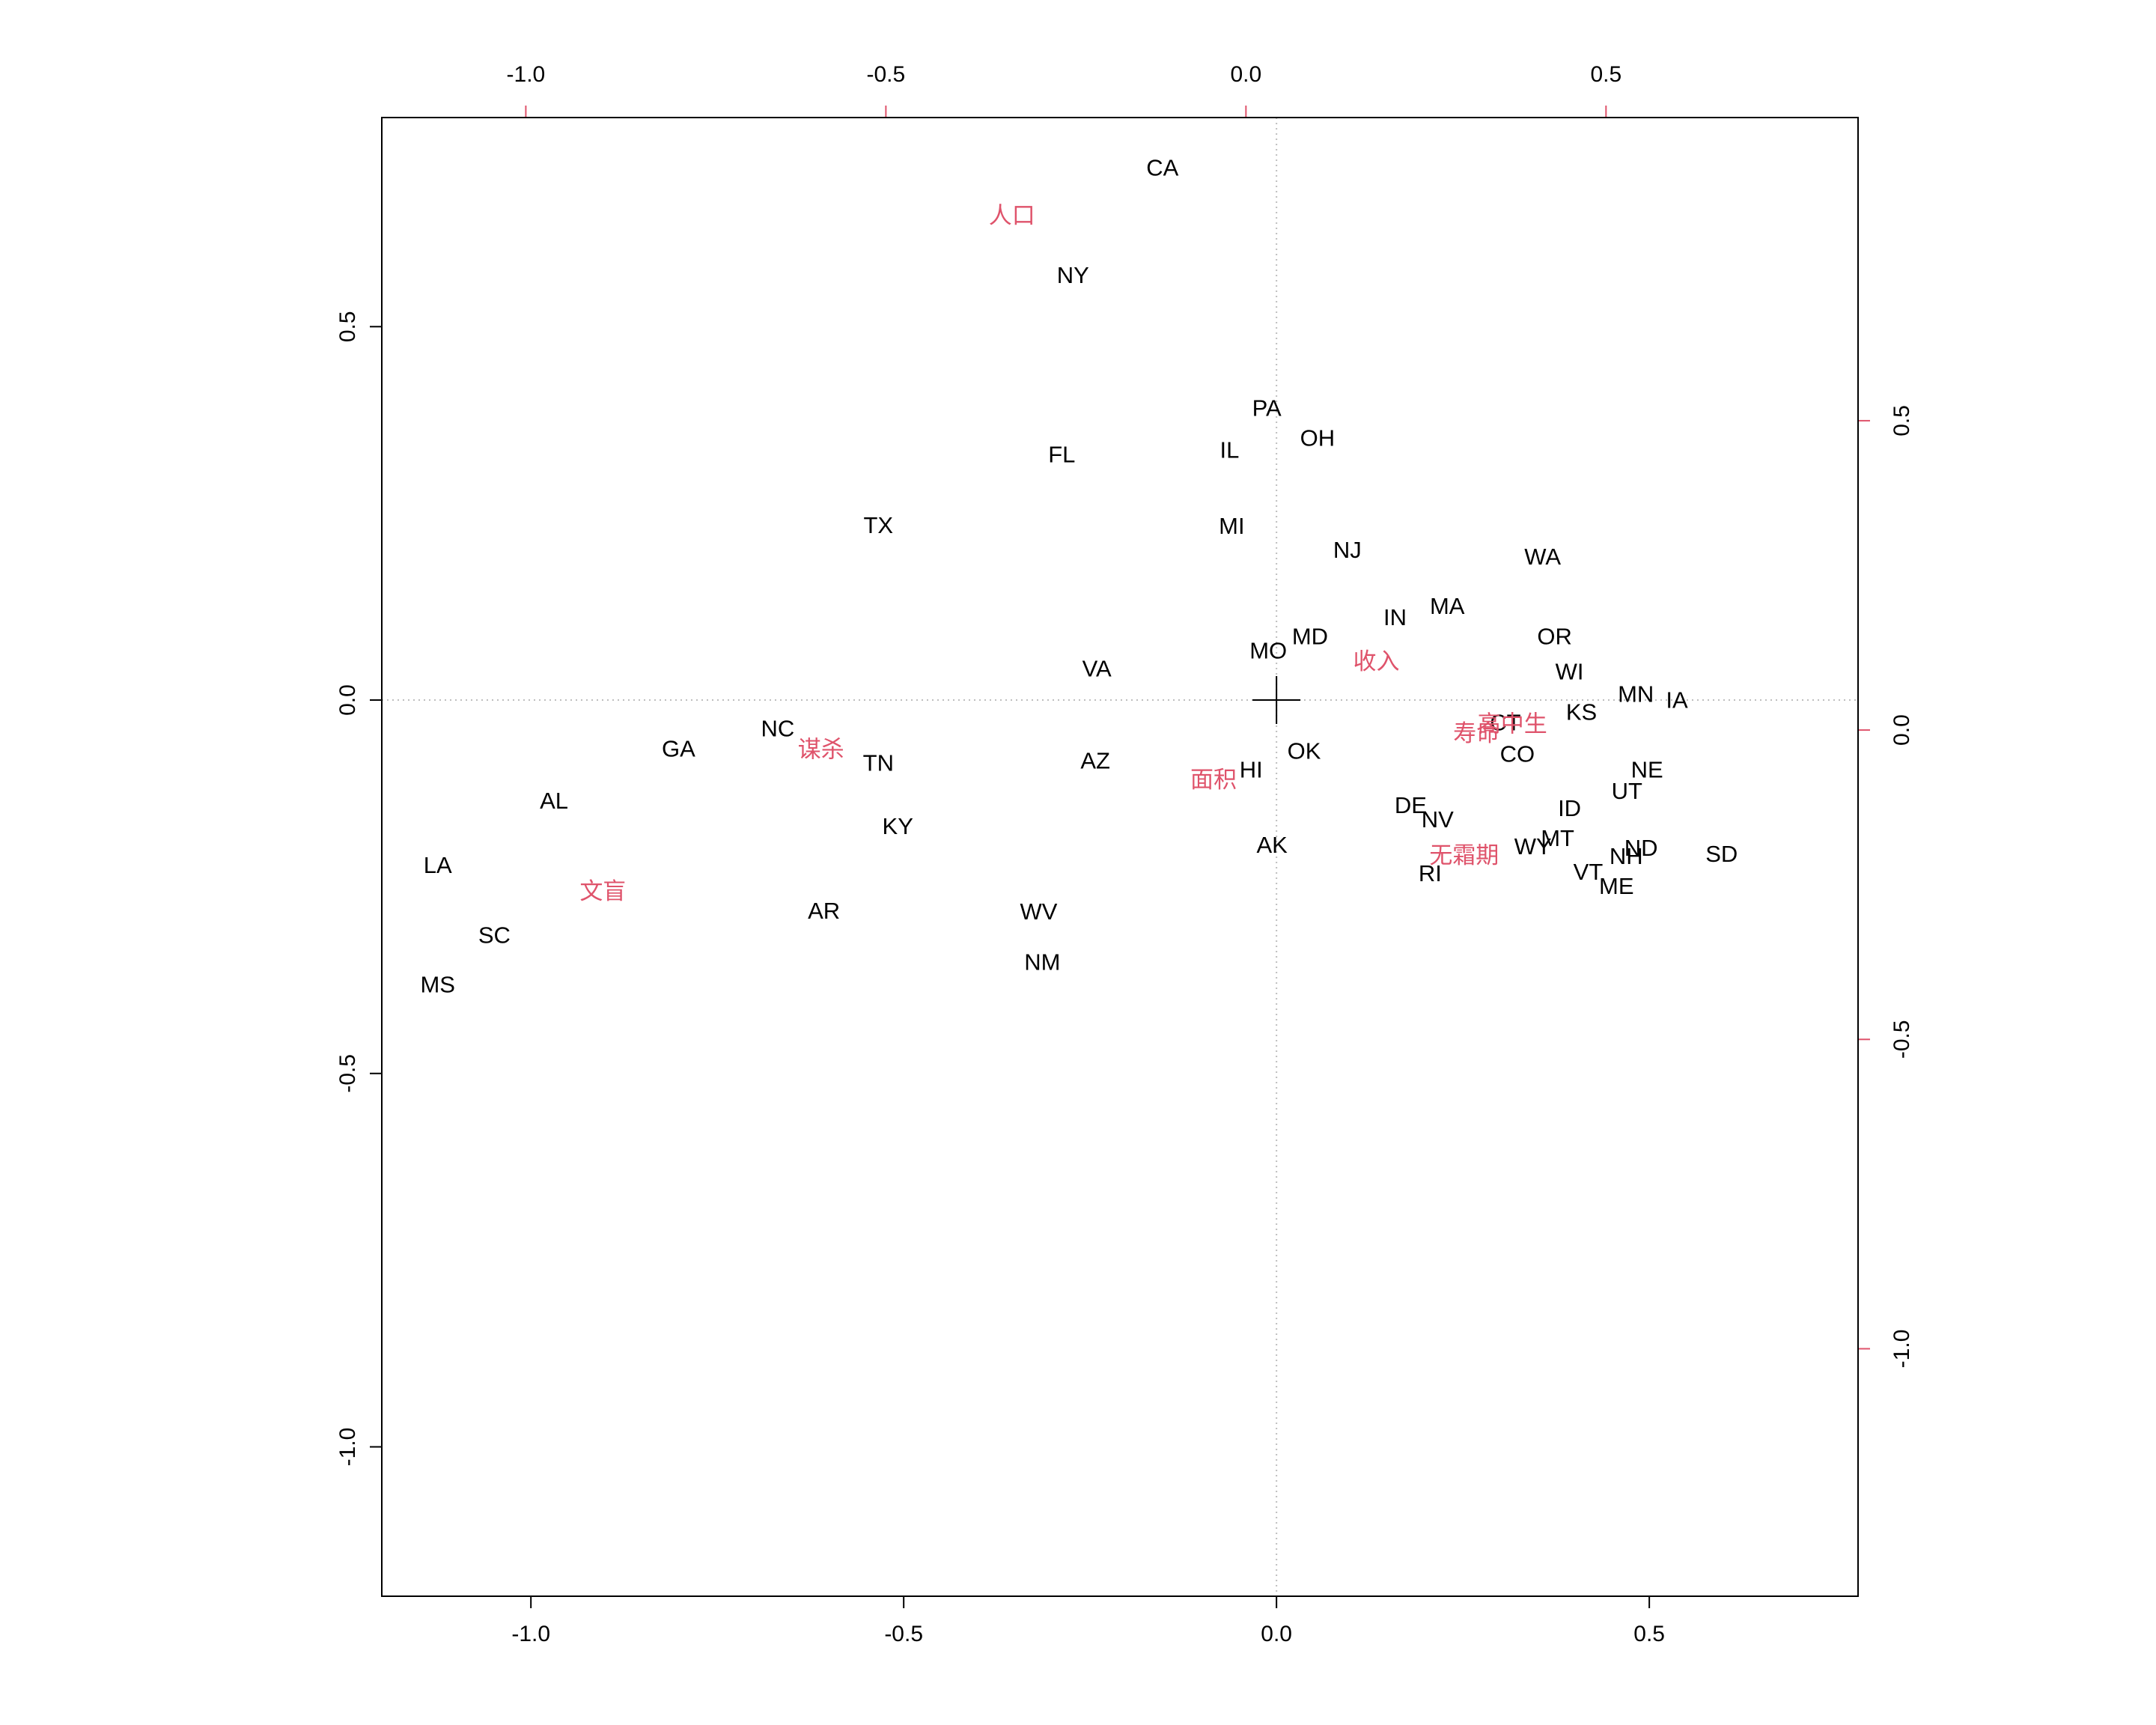 The height and width of the screenshot is (1725, 2156). What do you see at coordinates (878, 525) in the screenshot?
I see `observation-label: TX` at bounding box center [878, 525].